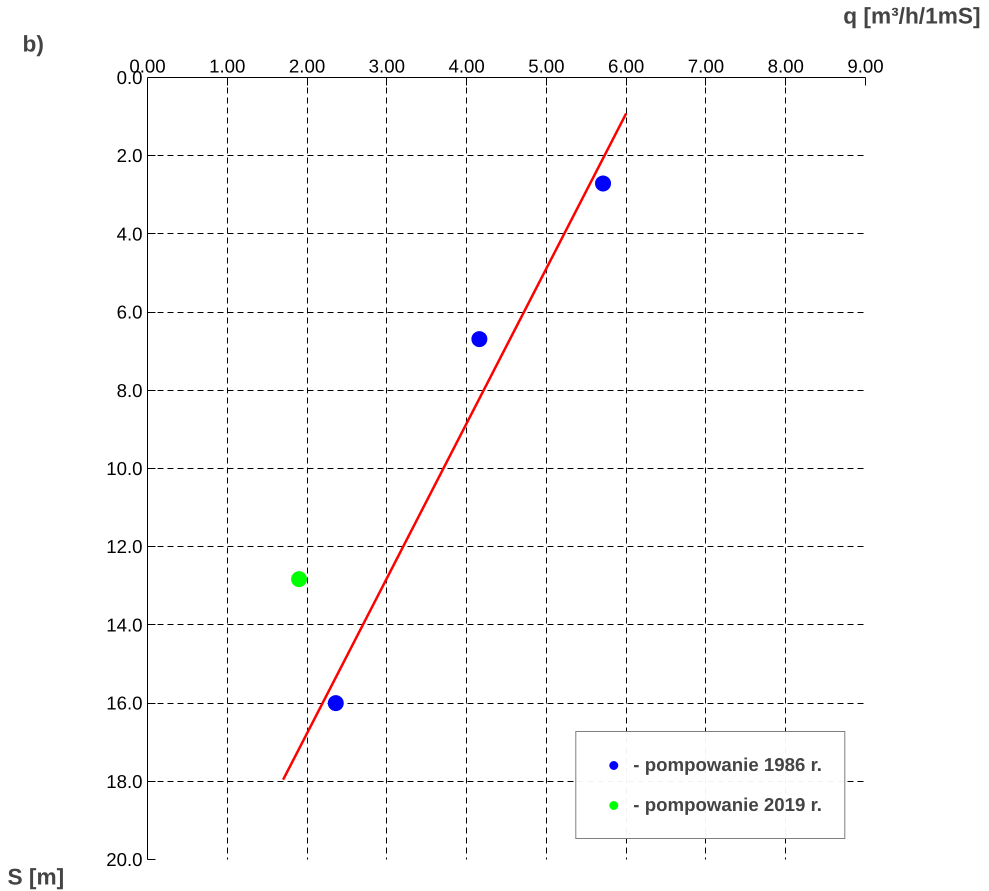  Describe the element at coordinates (124, 625) in the screenshot. I see `y-tick-label: 14.0` at that location.